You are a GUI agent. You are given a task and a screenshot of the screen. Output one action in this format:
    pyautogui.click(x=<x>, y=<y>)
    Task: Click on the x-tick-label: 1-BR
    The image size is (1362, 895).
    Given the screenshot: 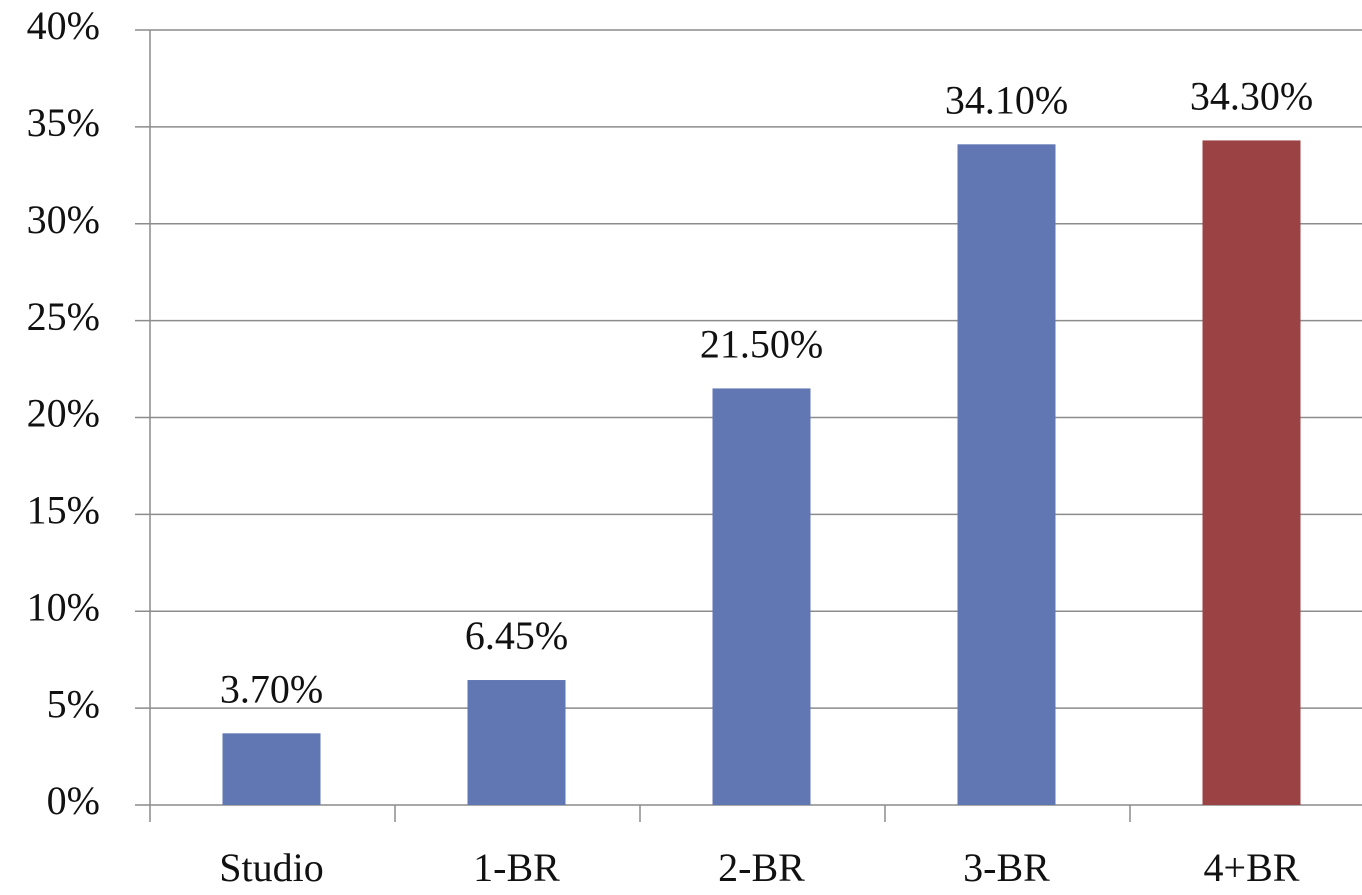 What is the action you would take?
    pyautogui.click(x=516, y=867)
    